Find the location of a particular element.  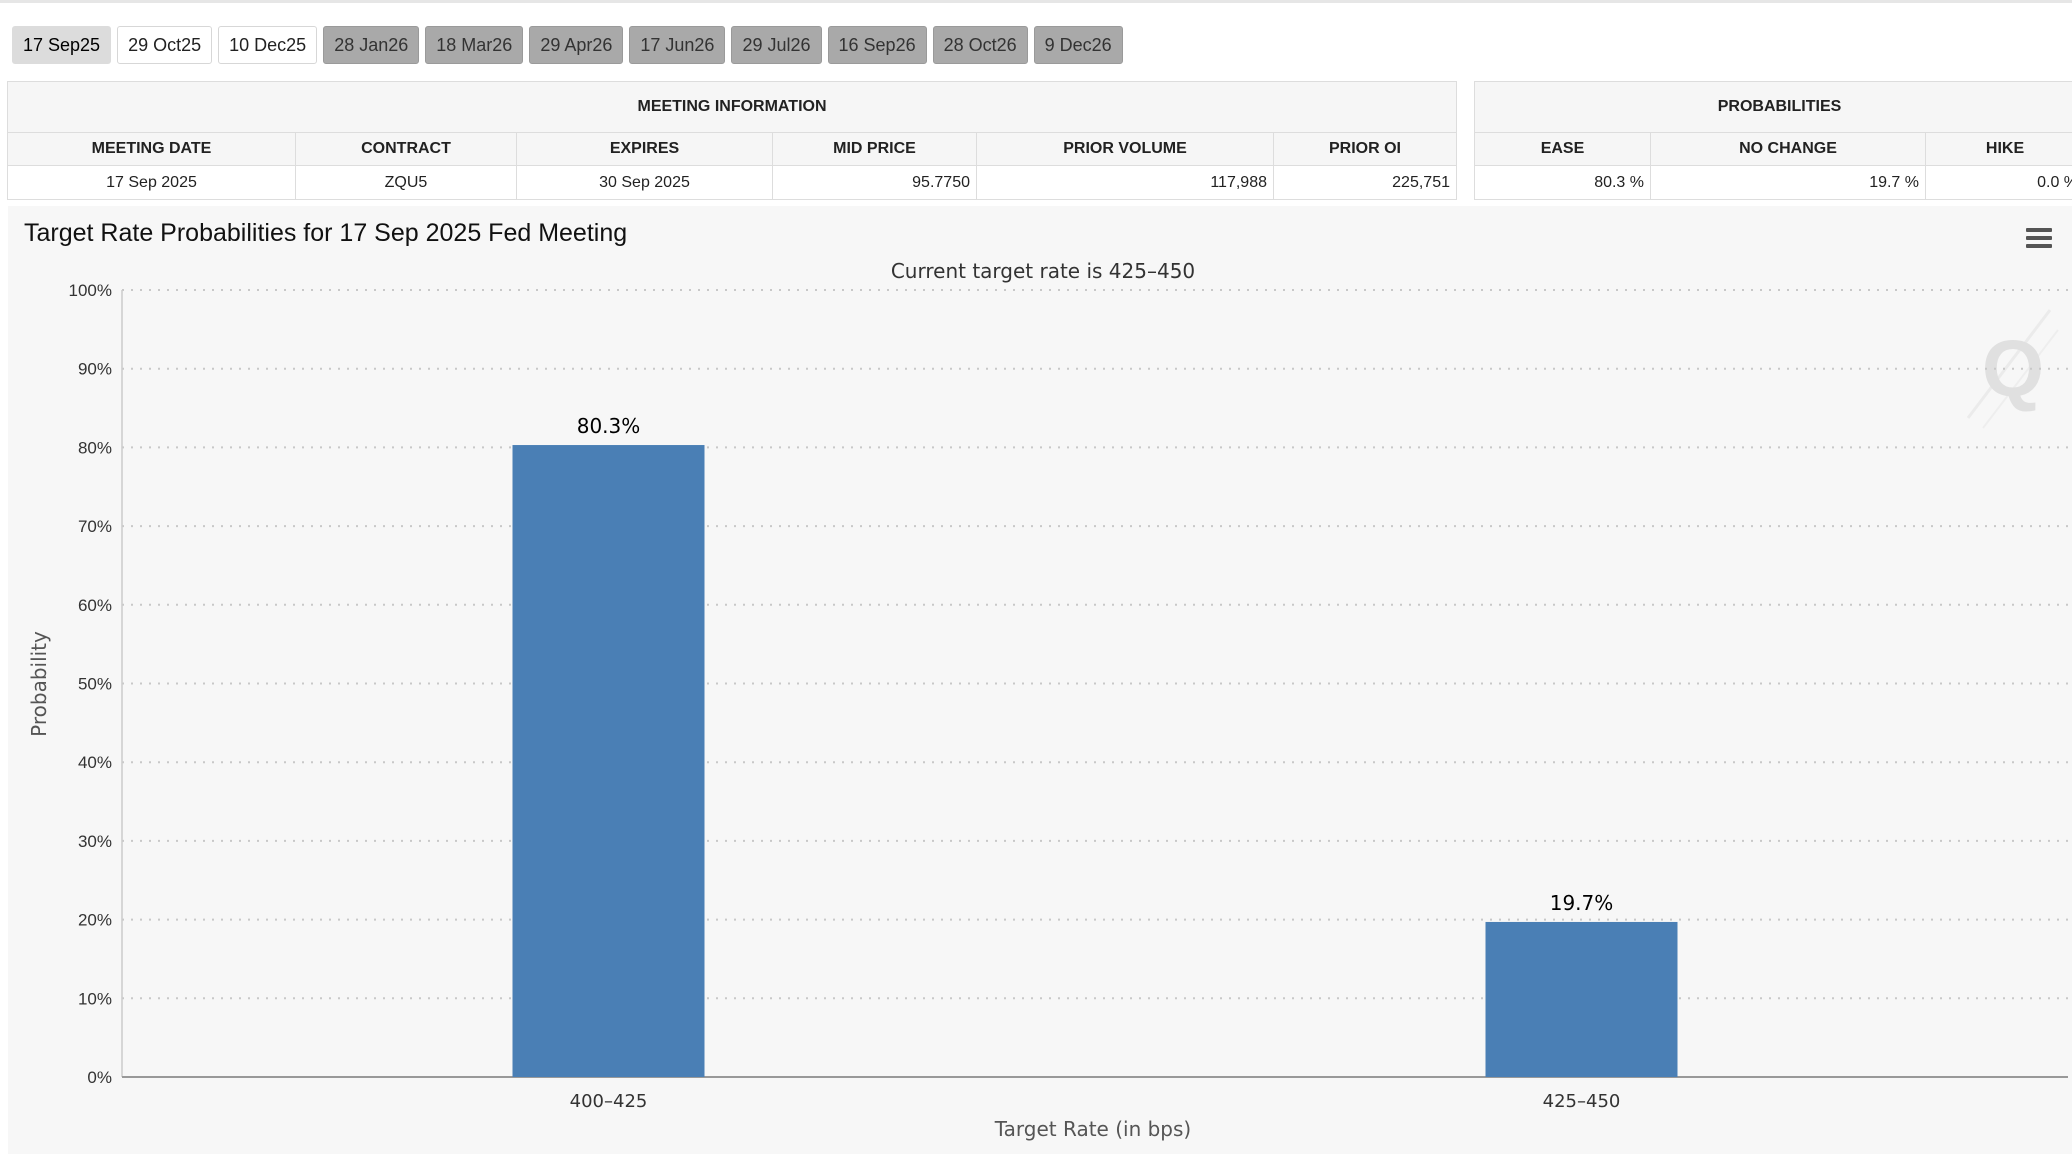

y-tick-label: 90% is located at coordinates (95, 369).